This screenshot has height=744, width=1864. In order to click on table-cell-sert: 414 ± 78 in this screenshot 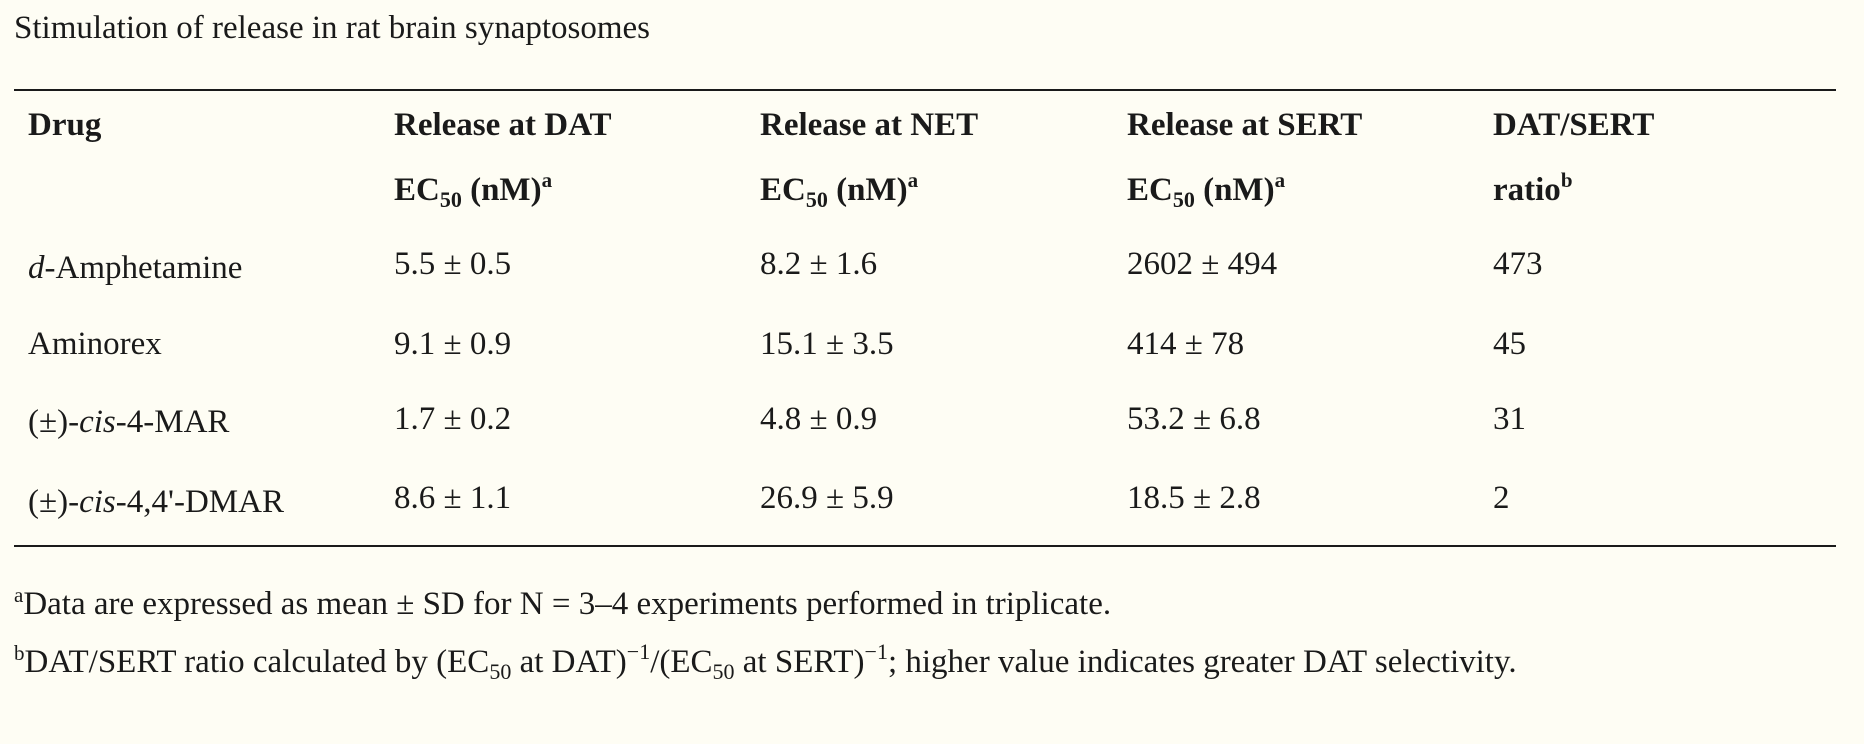, I will do `click(1186, 344)`.